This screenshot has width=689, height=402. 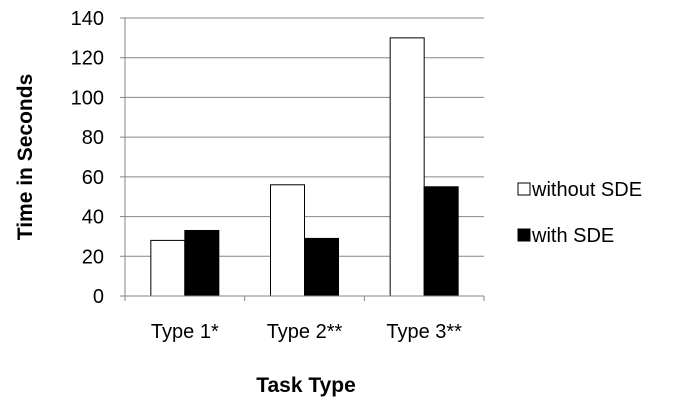 What do you see at coordinates (586, 190) in the screenshot?
I see `legend-label: without SDE` at bounding box center [586, 190].